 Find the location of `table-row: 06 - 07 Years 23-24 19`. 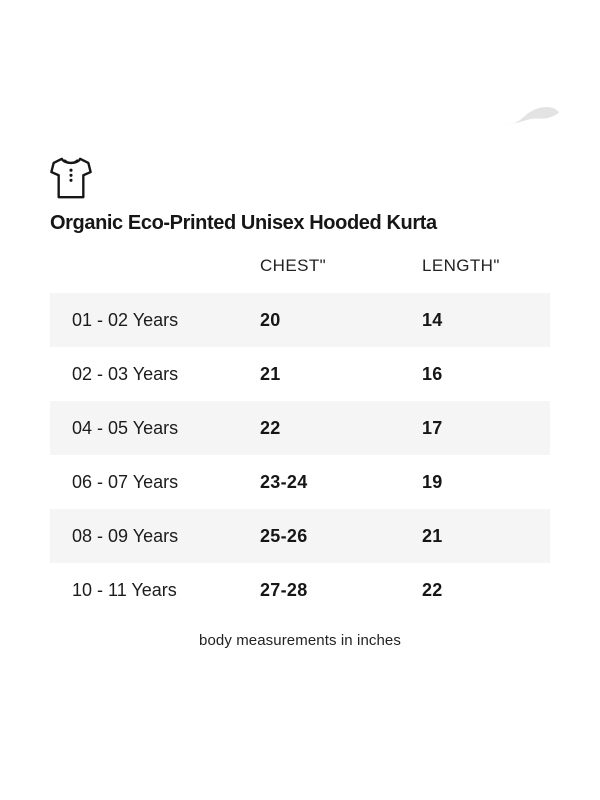

table-row: 06 - 07 Years 23-24 19 is located at coordinates (300, 482).